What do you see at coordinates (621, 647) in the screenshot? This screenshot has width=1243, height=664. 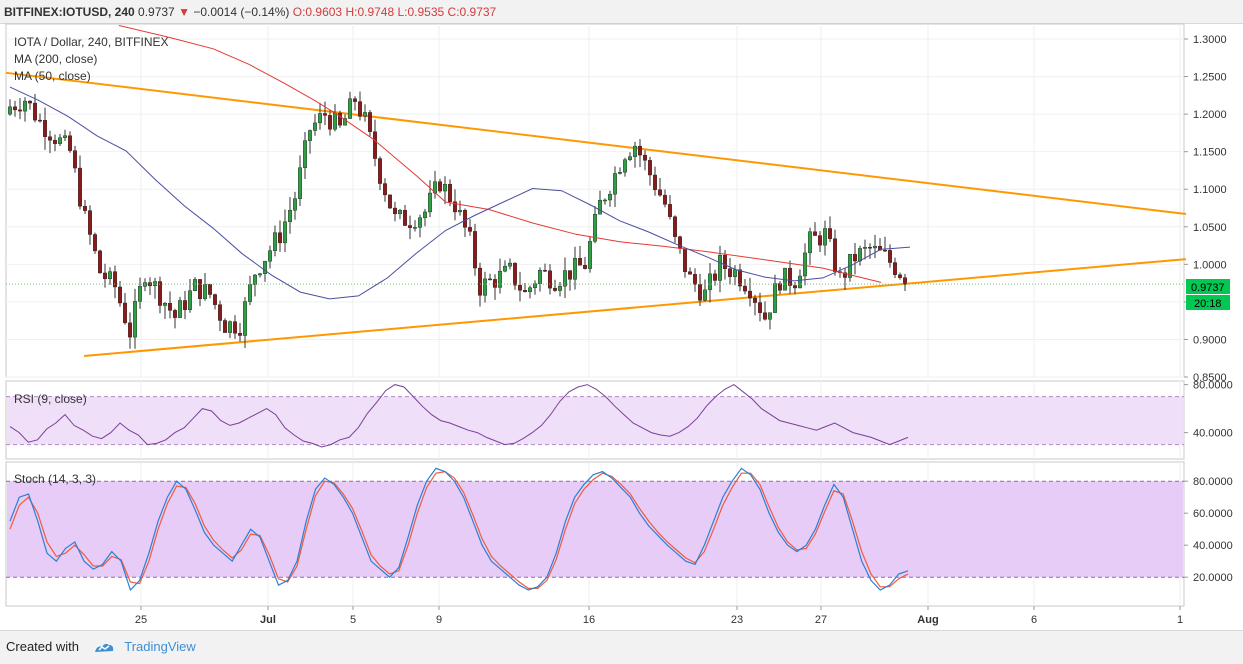 I see `footer: Created with TradingView` at bounding box center [621, 647].